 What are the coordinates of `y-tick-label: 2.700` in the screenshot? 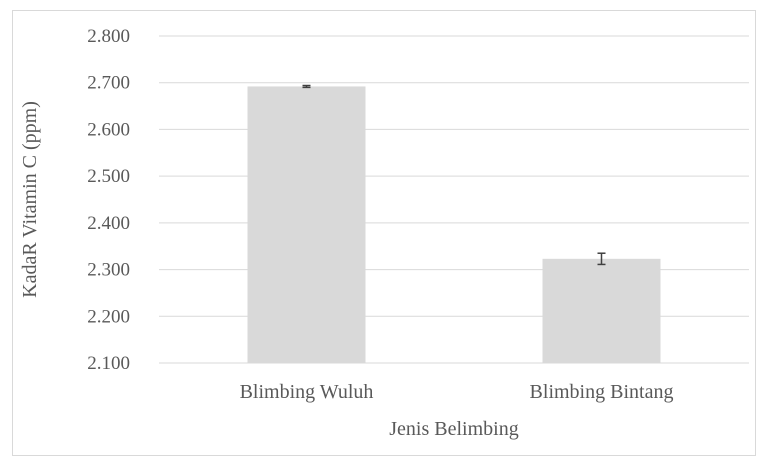 It's located at (108, 83).